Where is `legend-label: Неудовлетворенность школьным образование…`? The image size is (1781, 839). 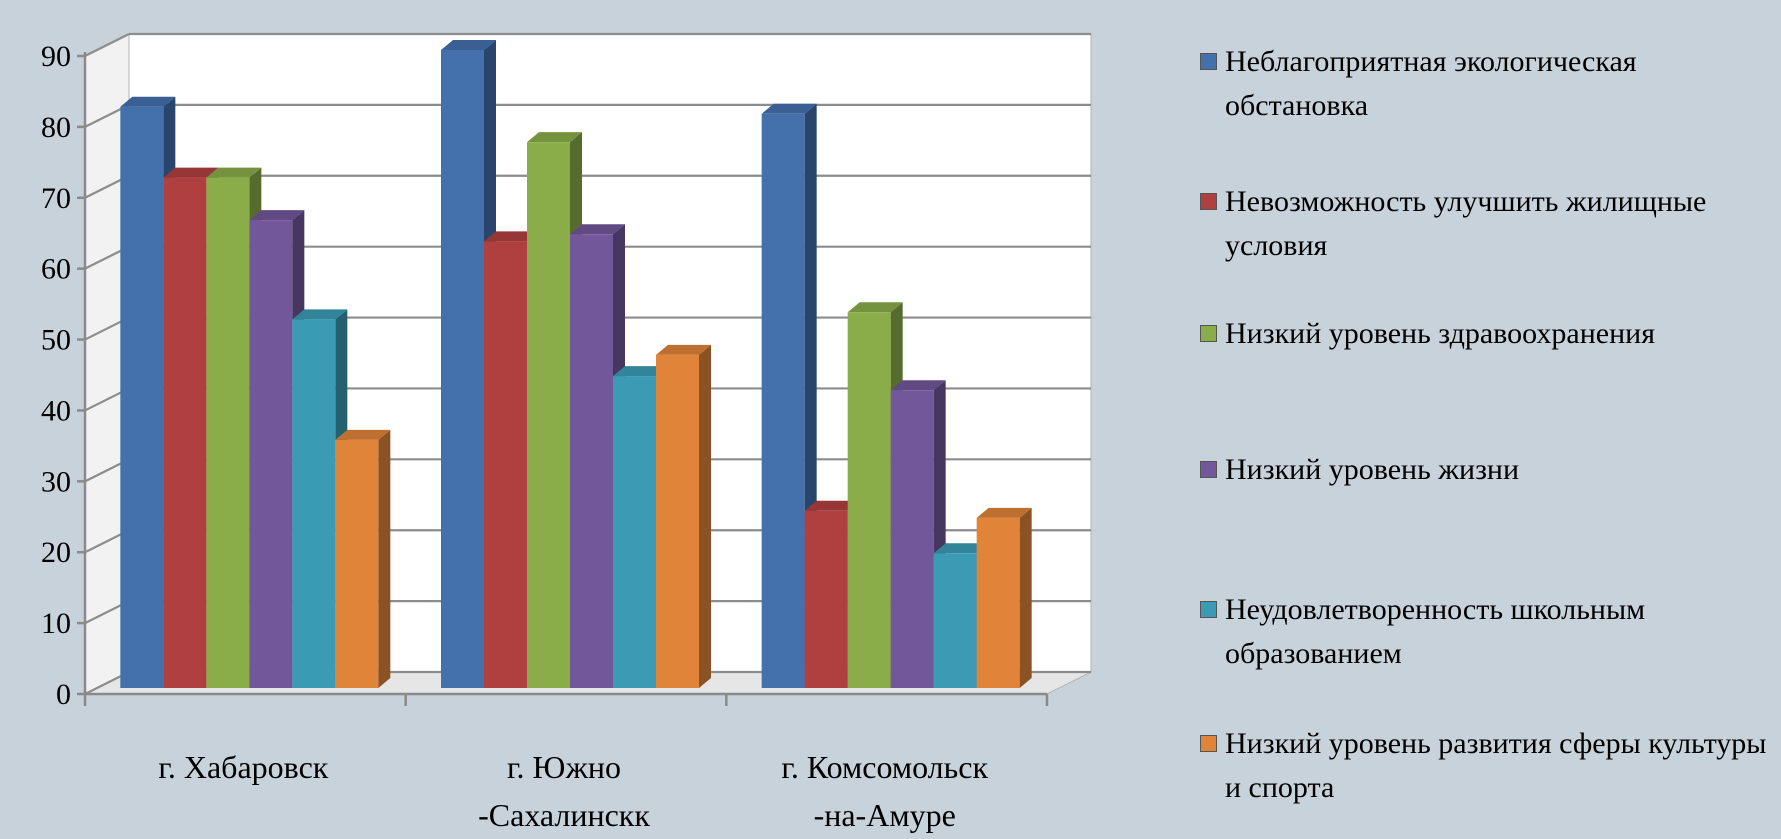
legend-label: Неудовлетворенность школьным образование… is located at coordinates (1435, 631).